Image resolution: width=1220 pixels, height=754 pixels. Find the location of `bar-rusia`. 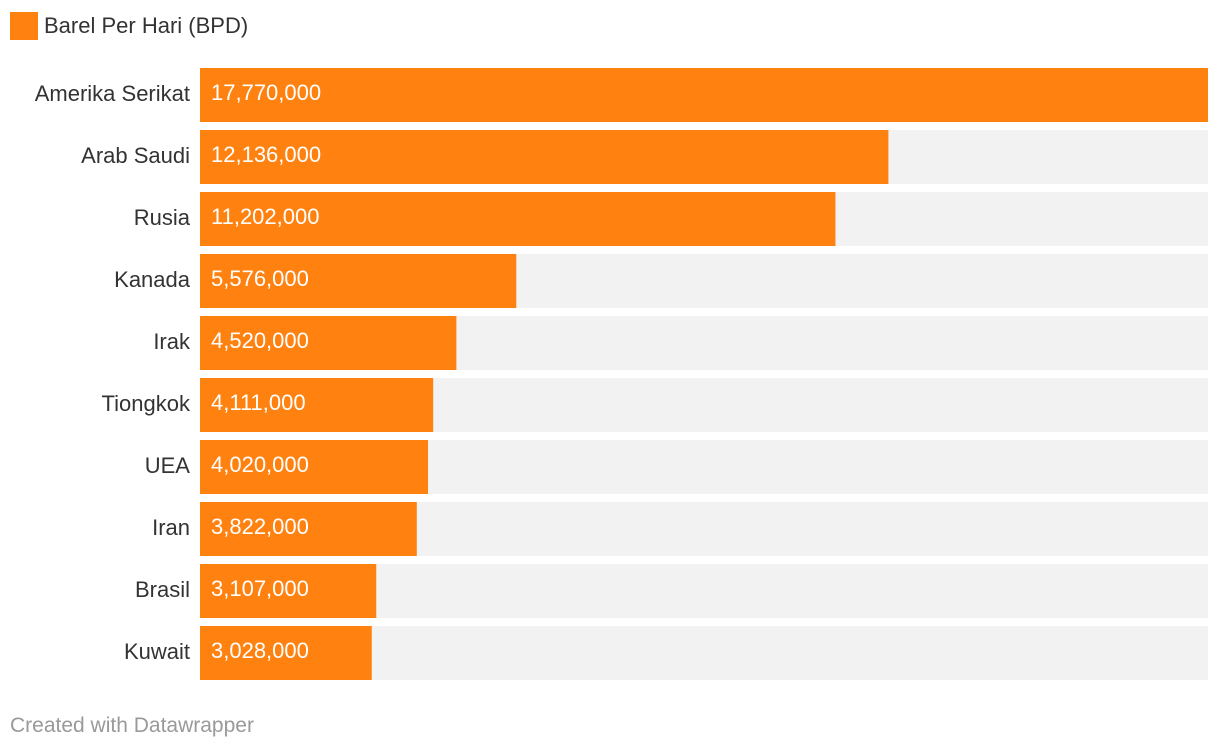

bar-rusia is located at coordinates (518, 219).